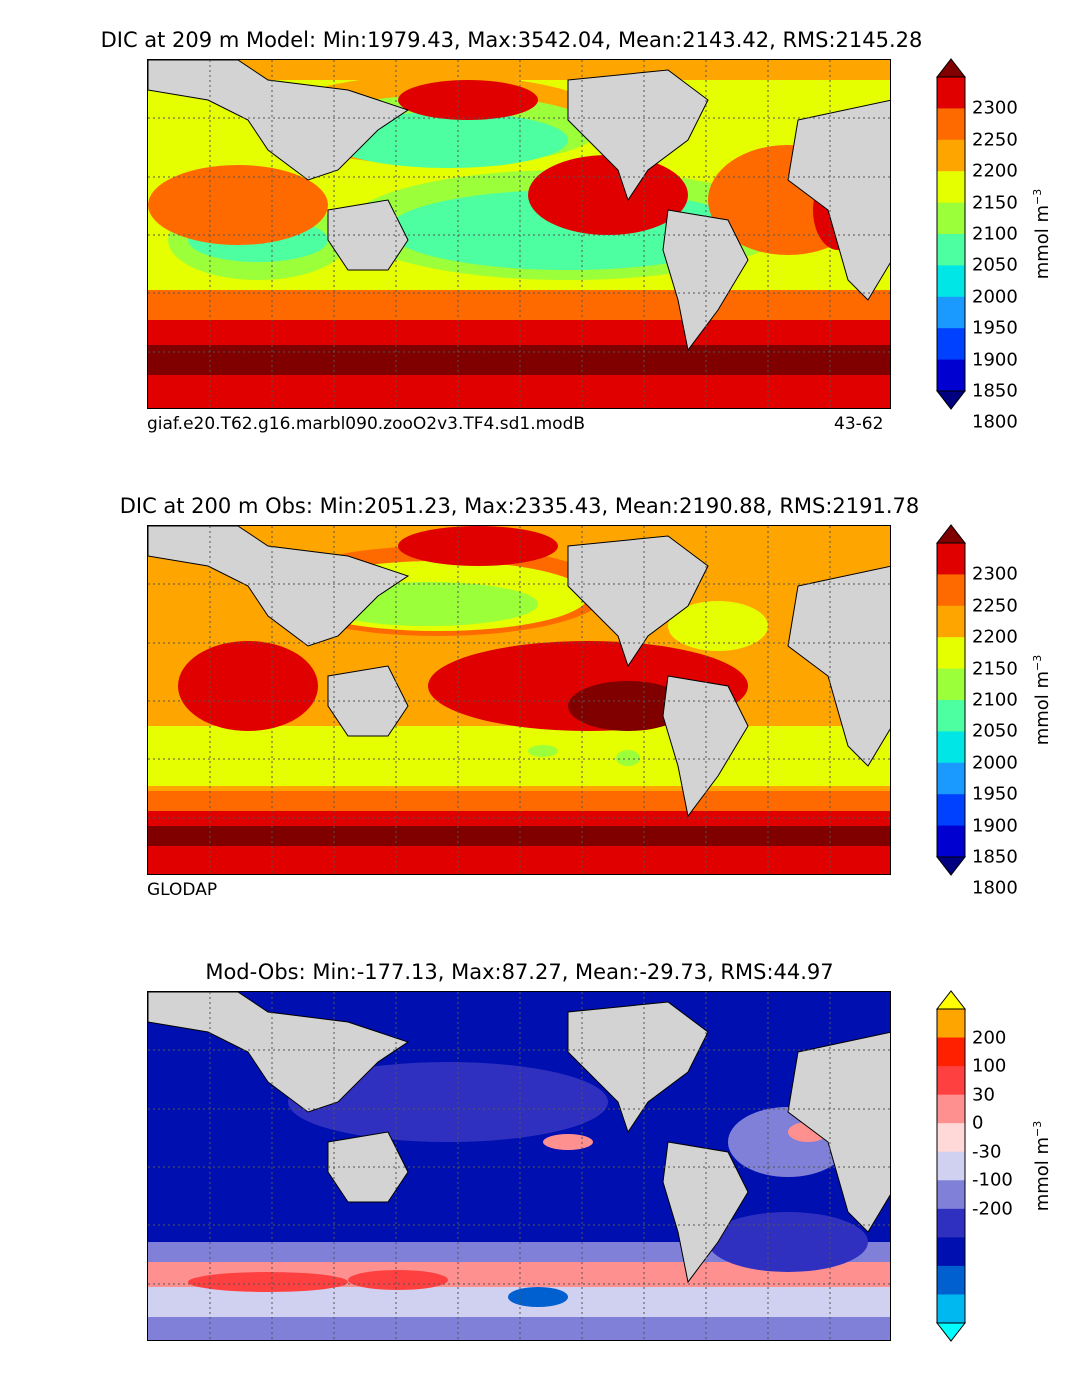 Image resolution: width=1087 pixels, height=1398 pixels. I want to click on south-atlantic, so click(788, 1242).